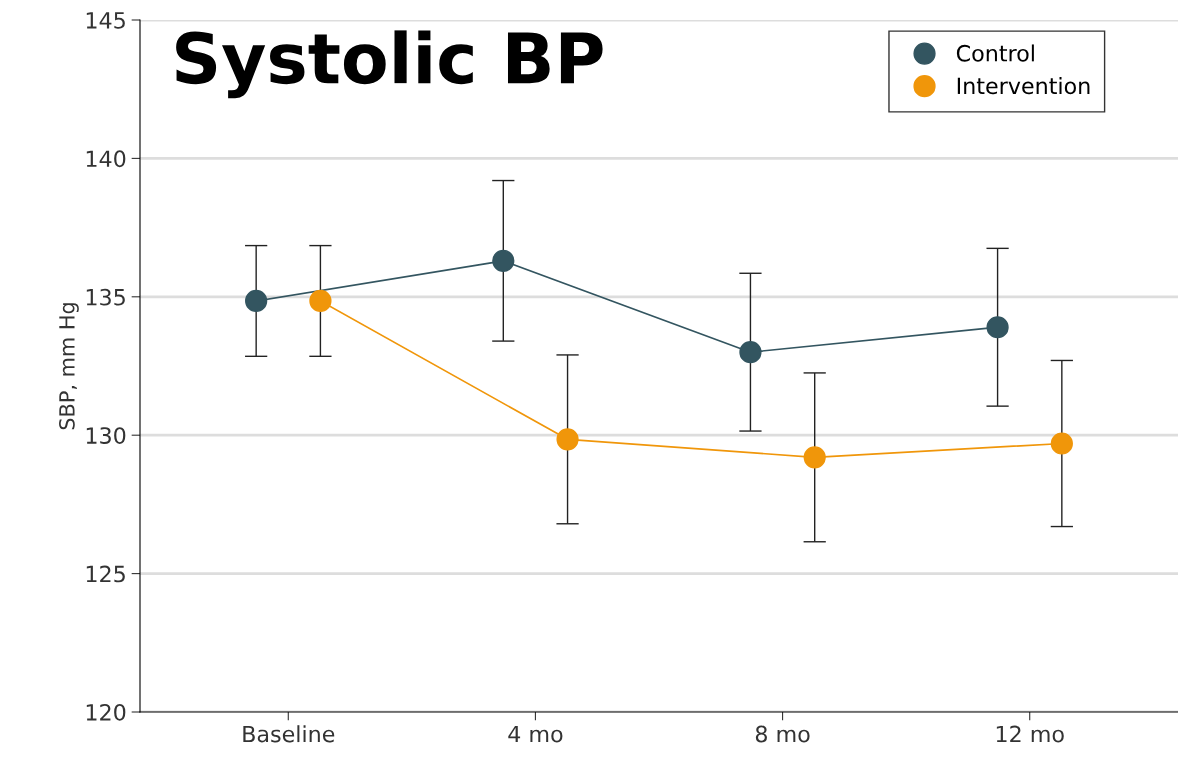 The height and width of the screenshot is (763, 1178). What do you see at coordinates (535, 734) in the screenshot?
I see `x-tick-label: 4 mo` at bounding box center [535, 734].